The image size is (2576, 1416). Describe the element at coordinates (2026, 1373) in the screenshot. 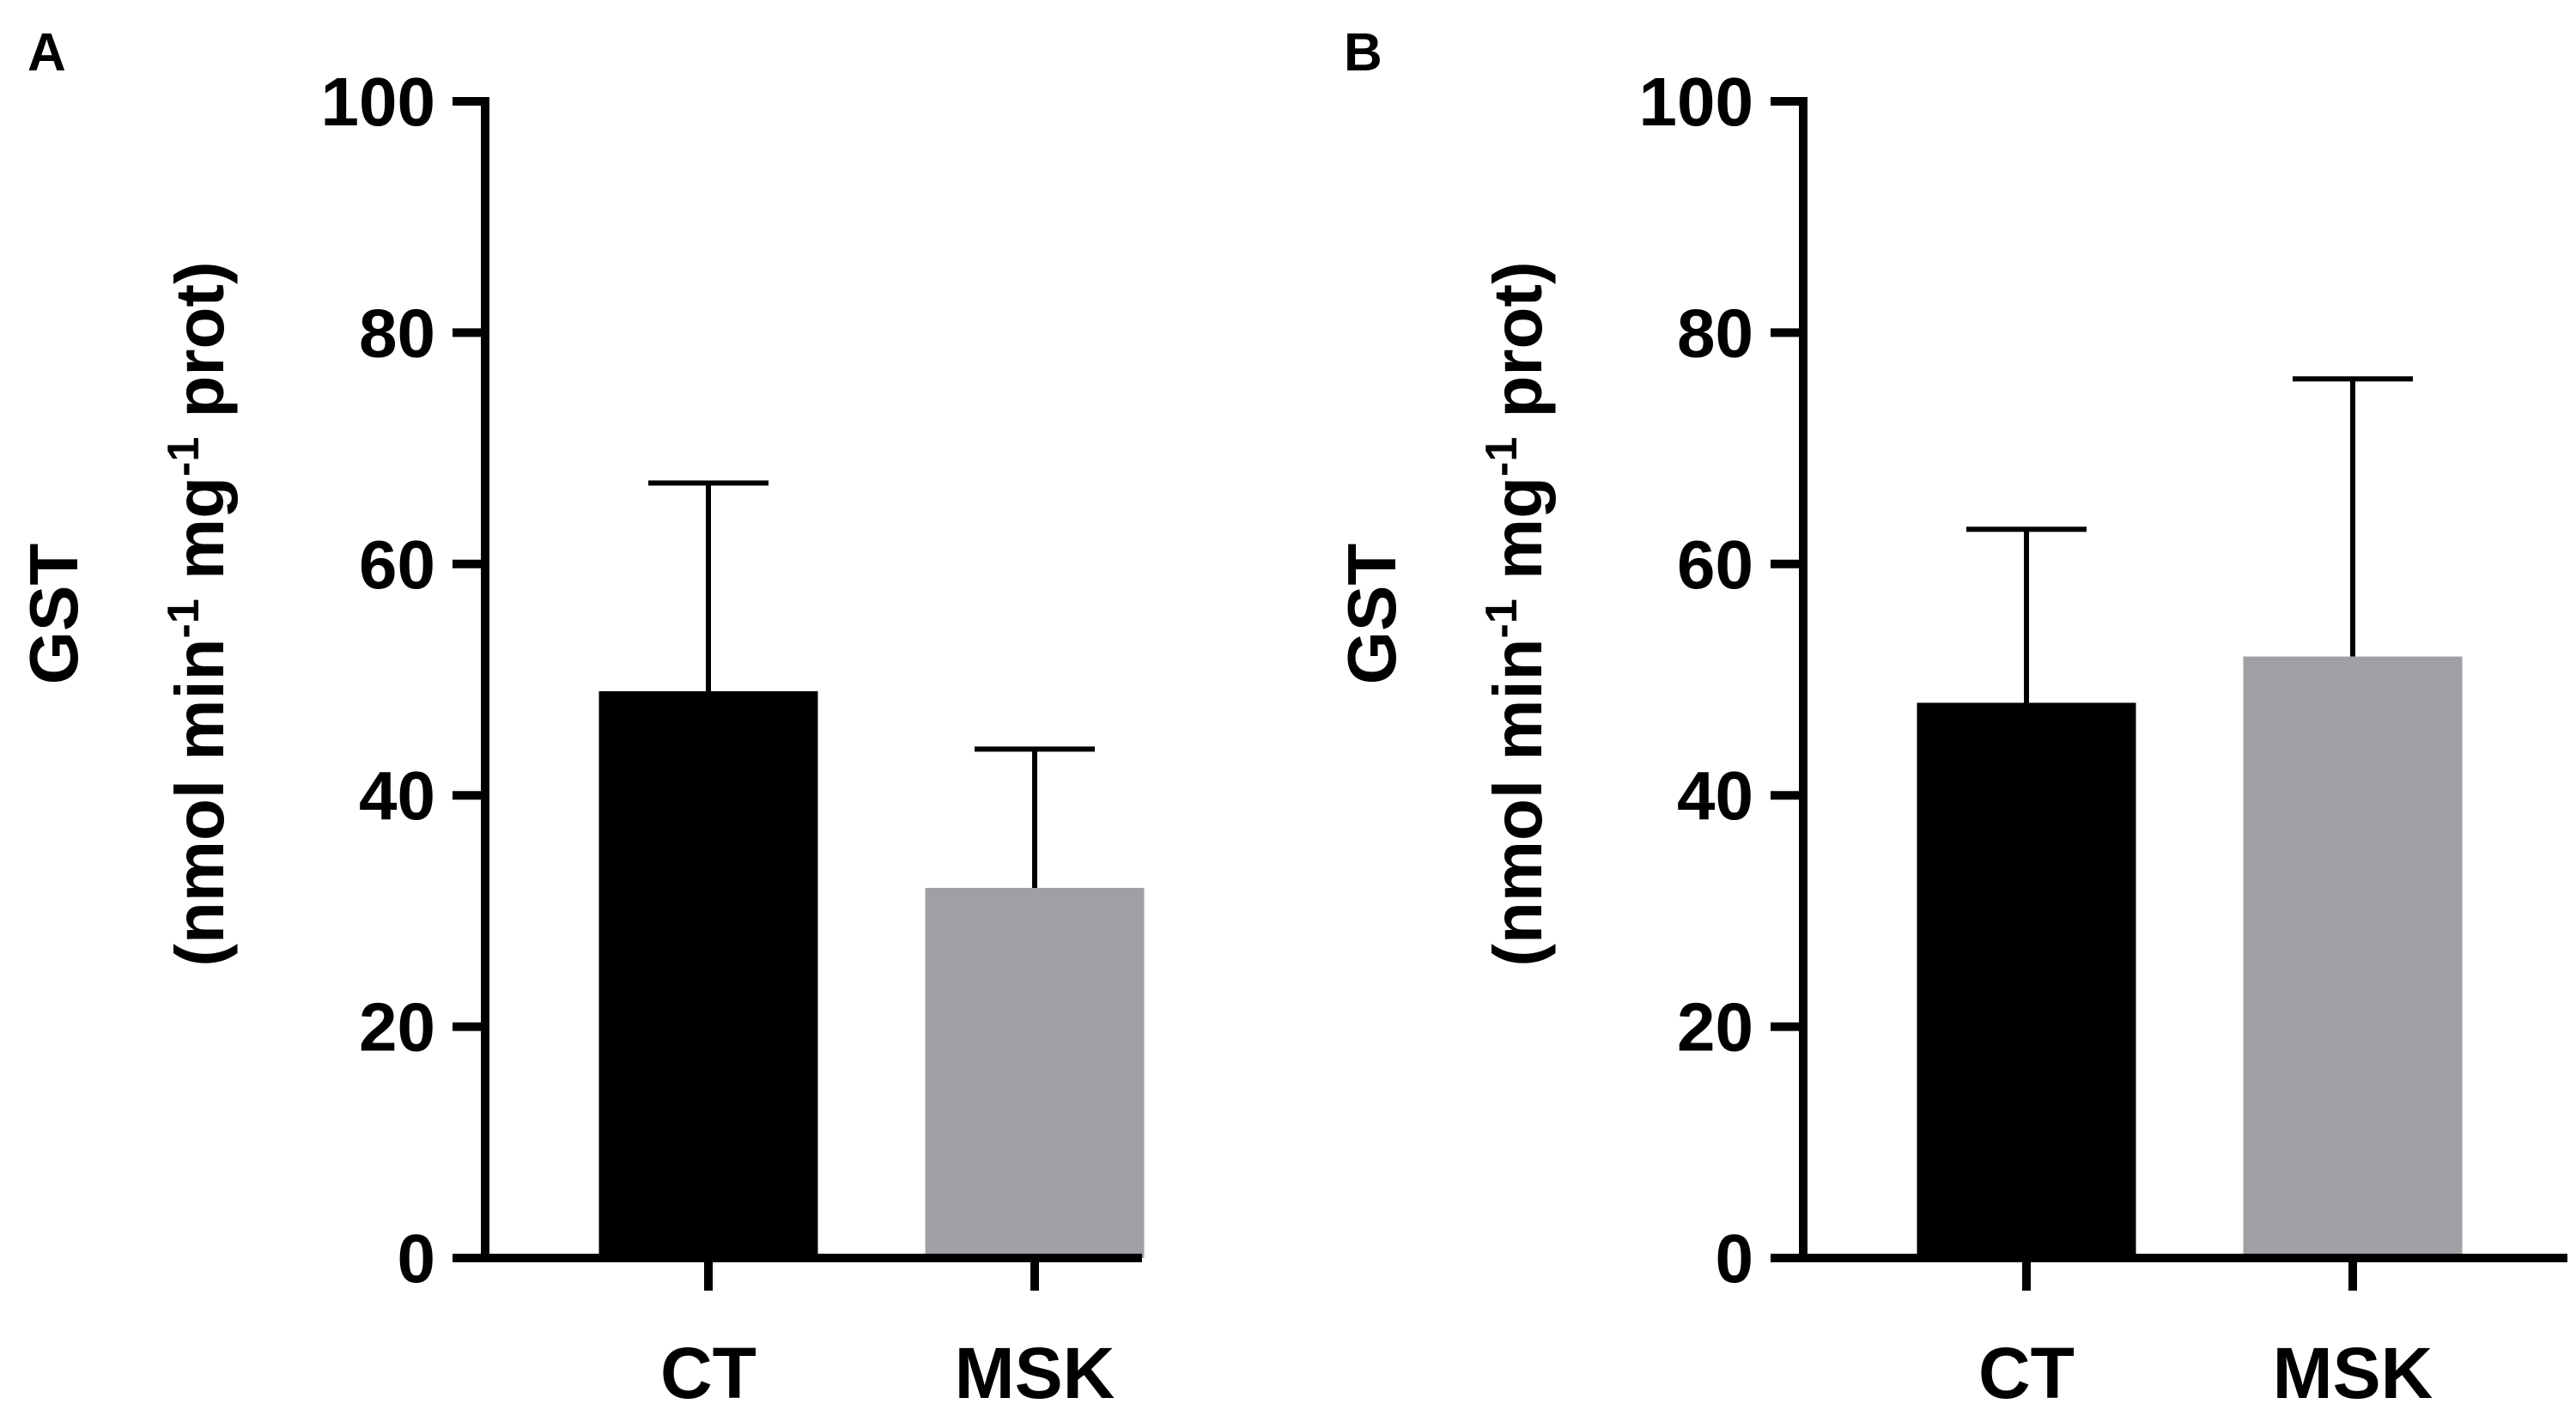

I see `panel-b-category-label-ct: CT` at that location.